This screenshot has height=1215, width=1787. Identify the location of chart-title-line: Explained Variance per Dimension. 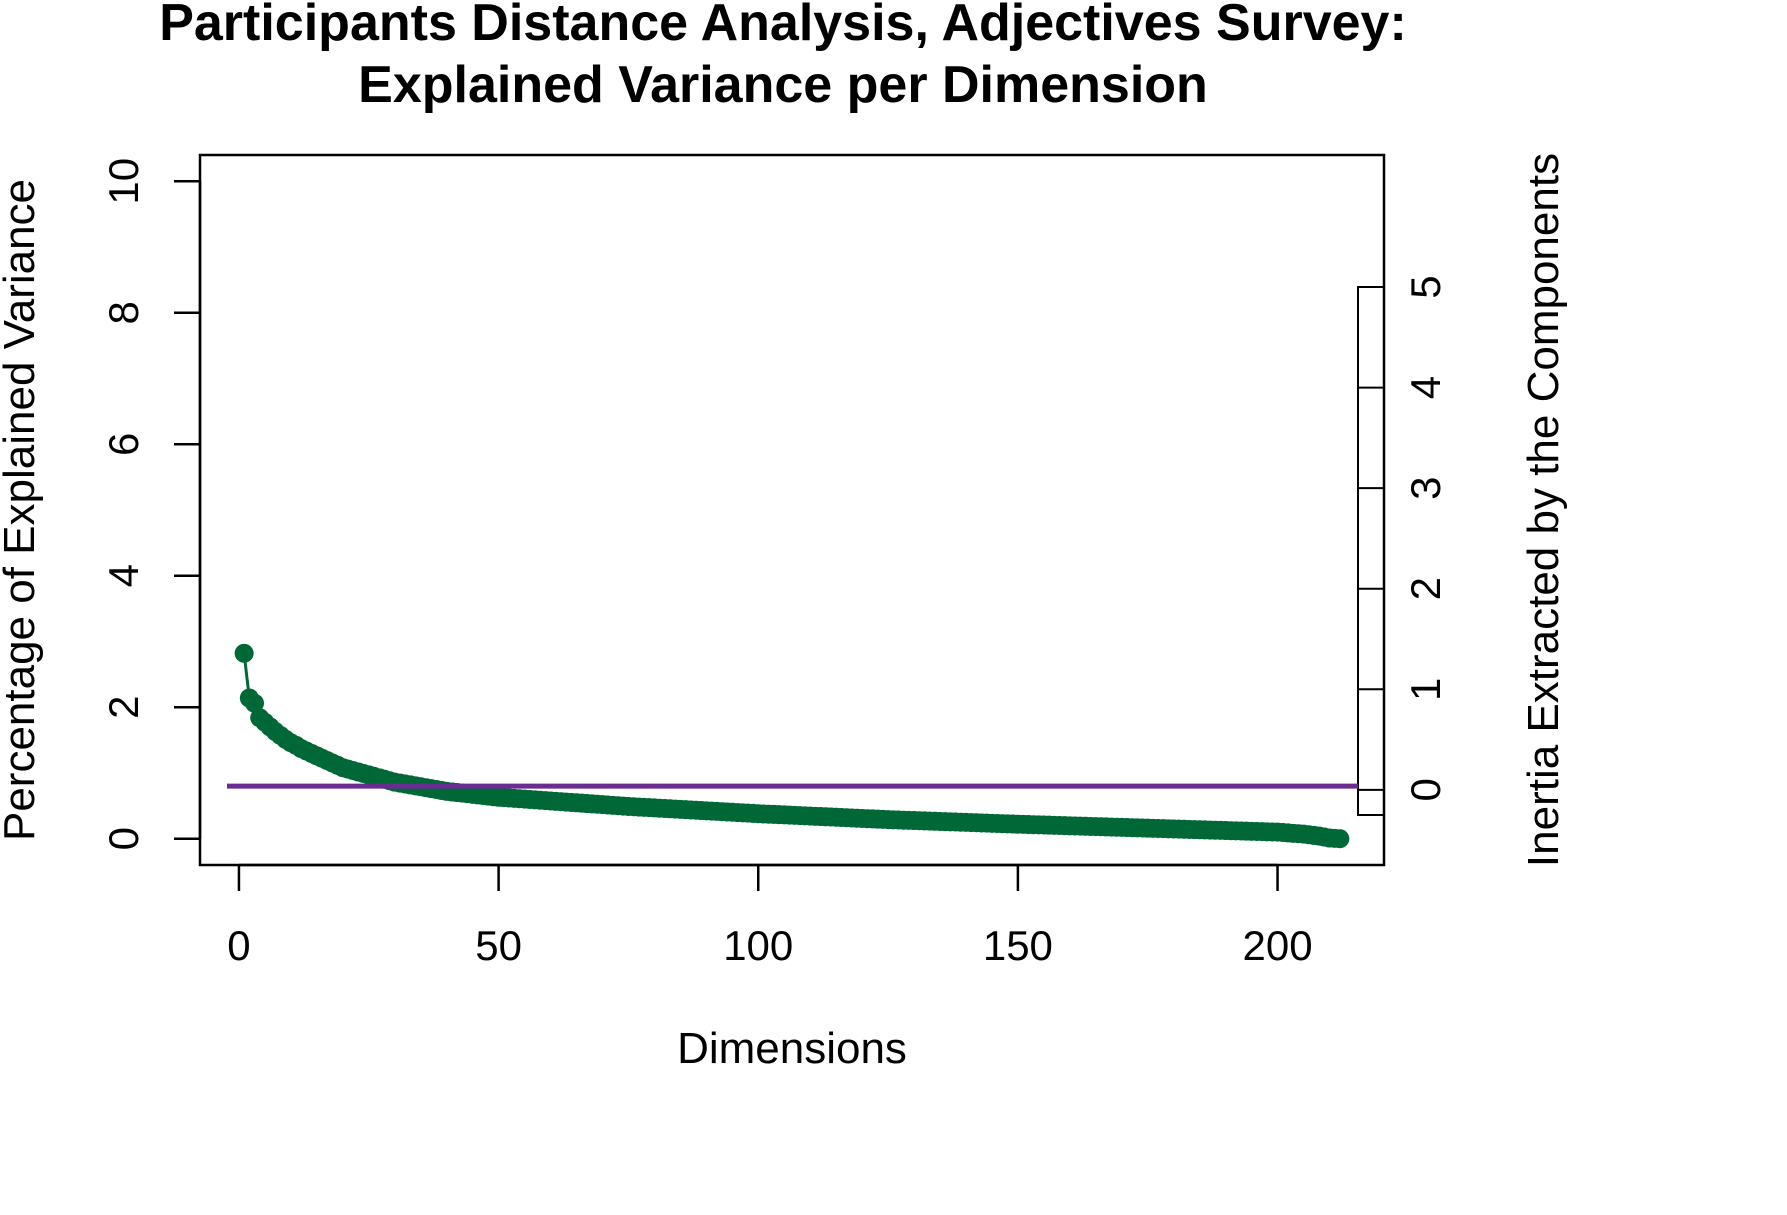
(783, 85).